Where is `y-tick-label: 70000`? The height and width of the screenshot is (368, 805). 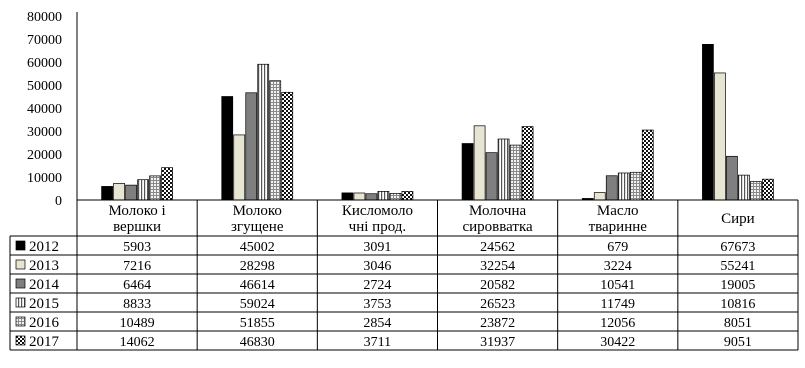 y-tick-label: 70000 is located at coordinates (44, 40).